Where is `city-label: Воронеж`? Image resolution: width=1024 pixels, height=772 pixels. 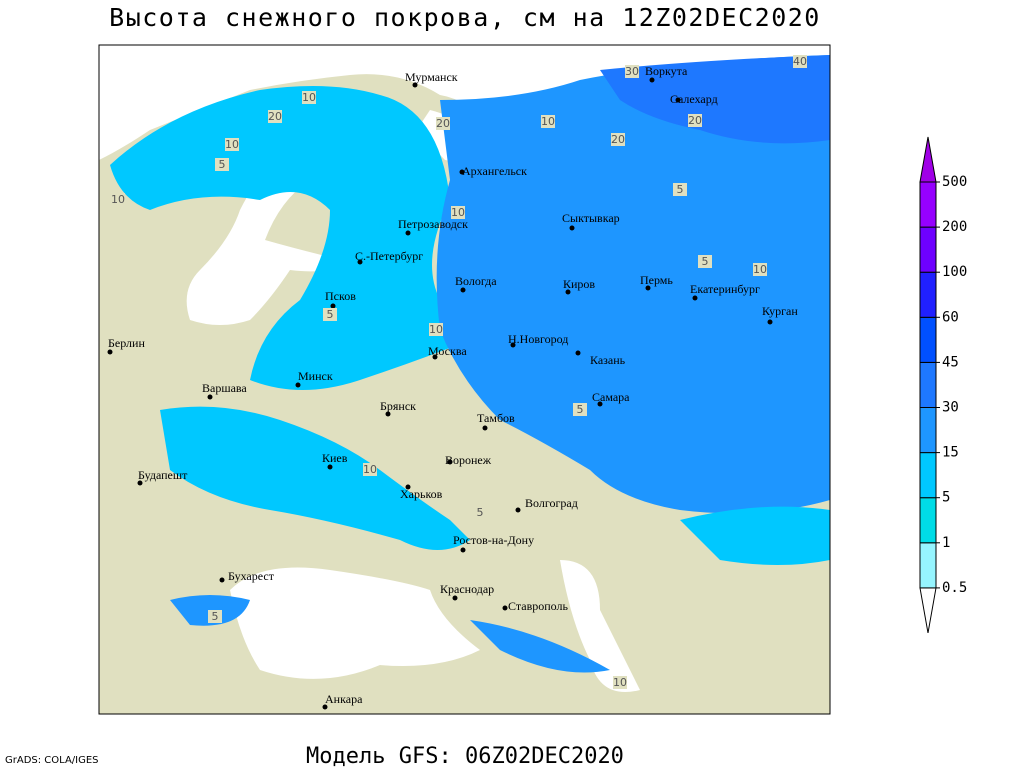
city-label: Воронеж is located at coordinates (468, 460).